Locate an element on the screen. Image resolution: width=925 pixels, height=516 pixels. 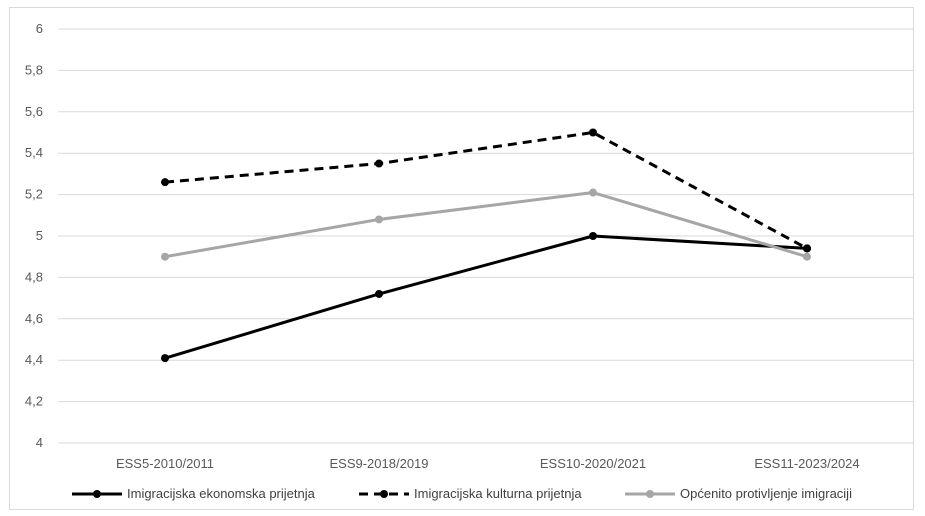
x-tick-label: ESS5-2010/2011 is located at coordinates (165, 463).